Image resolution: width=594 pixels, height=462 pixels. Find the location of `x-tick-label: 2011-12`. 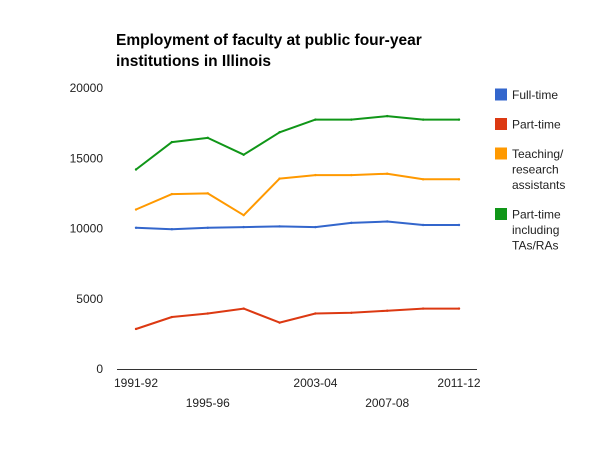

x-tick-label: 2011-12 is located at coordinates (458, 383).